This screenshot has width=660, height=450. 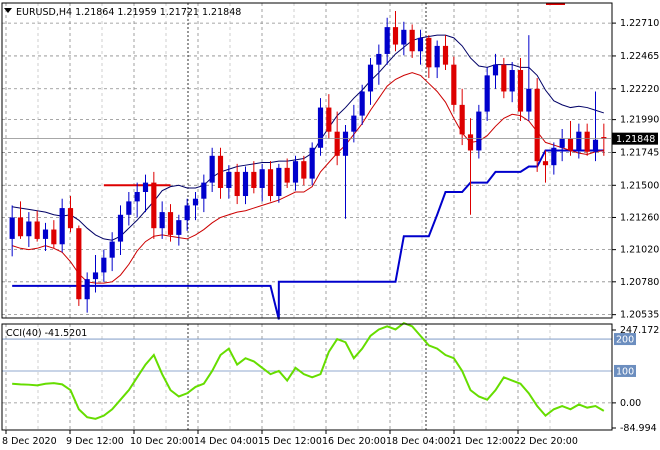 I want to click on time-tick-label: 9 Dec 12:00, so click(x=95, y=441).